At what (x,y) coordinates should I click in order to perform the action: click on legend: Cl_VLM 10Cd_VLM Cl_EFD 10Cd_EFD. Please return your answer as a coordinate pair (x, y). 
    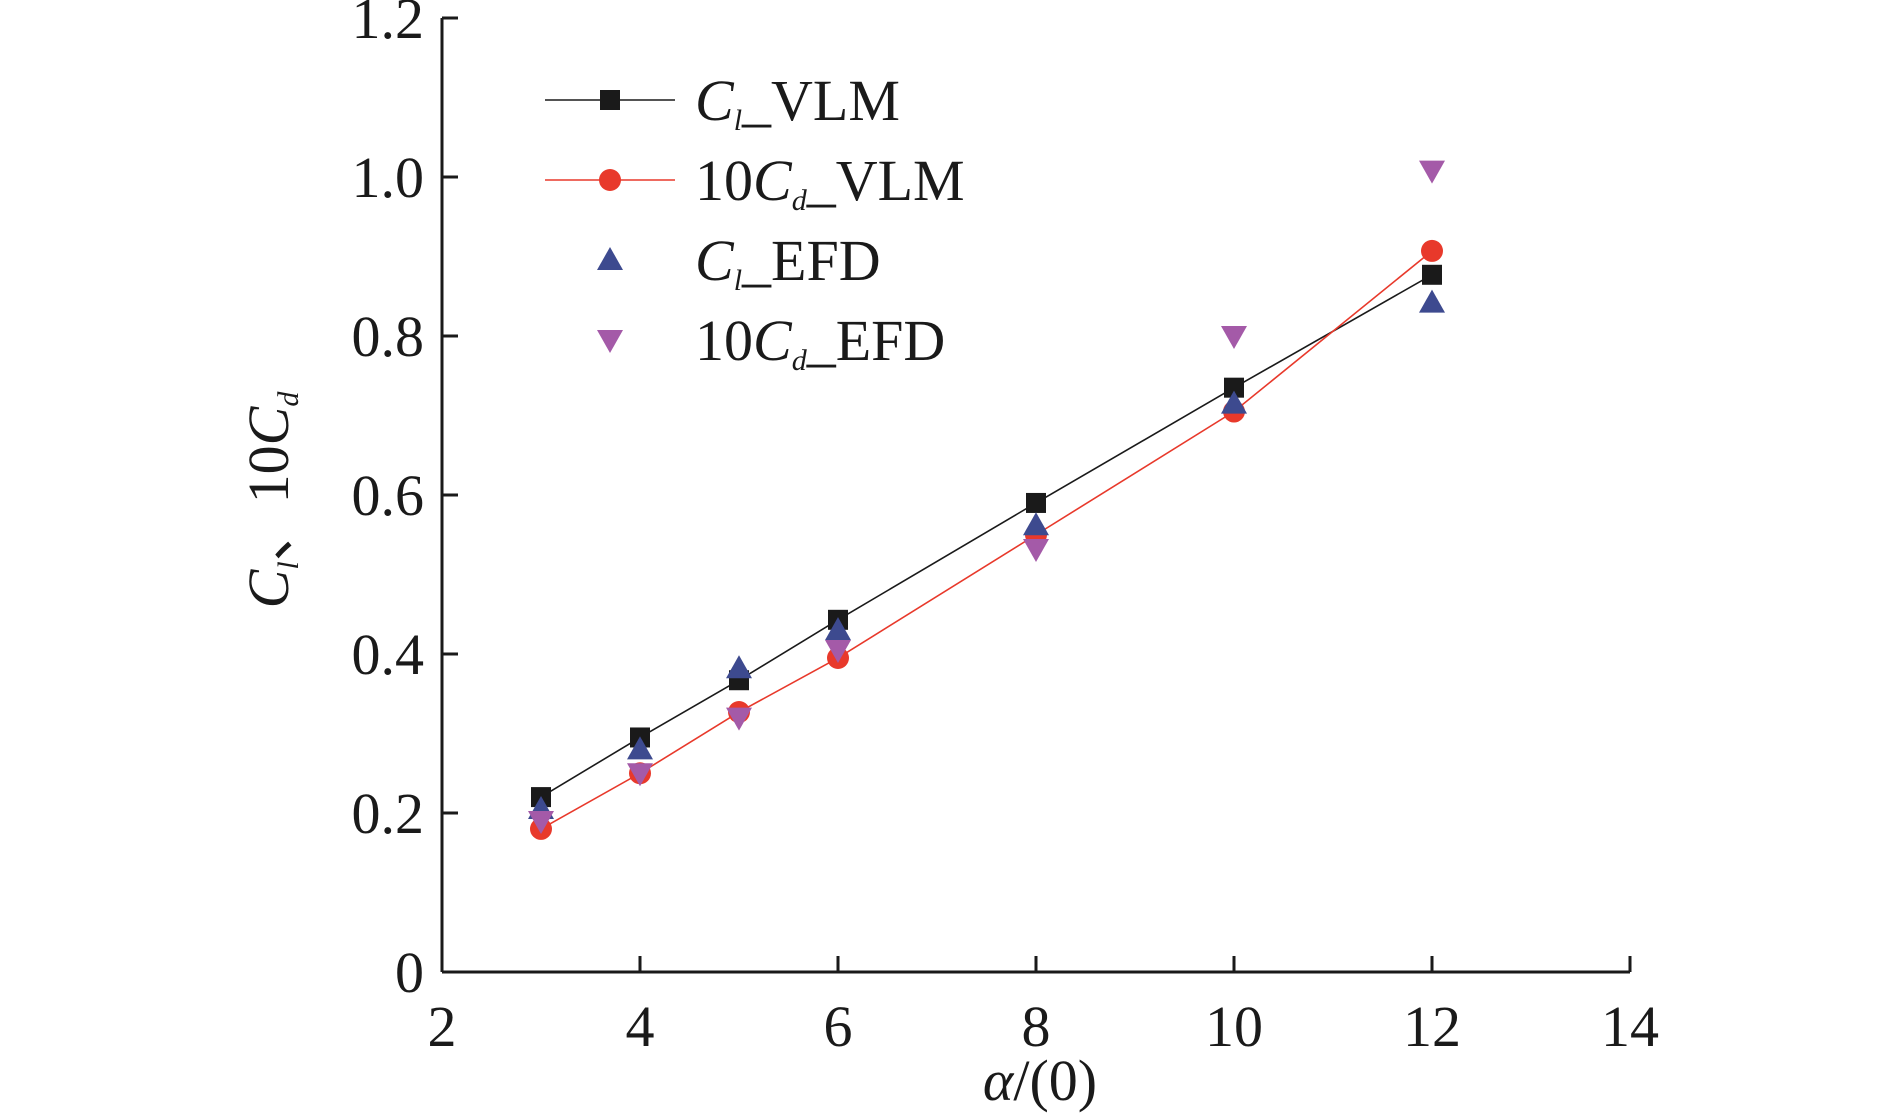
    Looking at the image, I should click on (755, 222).